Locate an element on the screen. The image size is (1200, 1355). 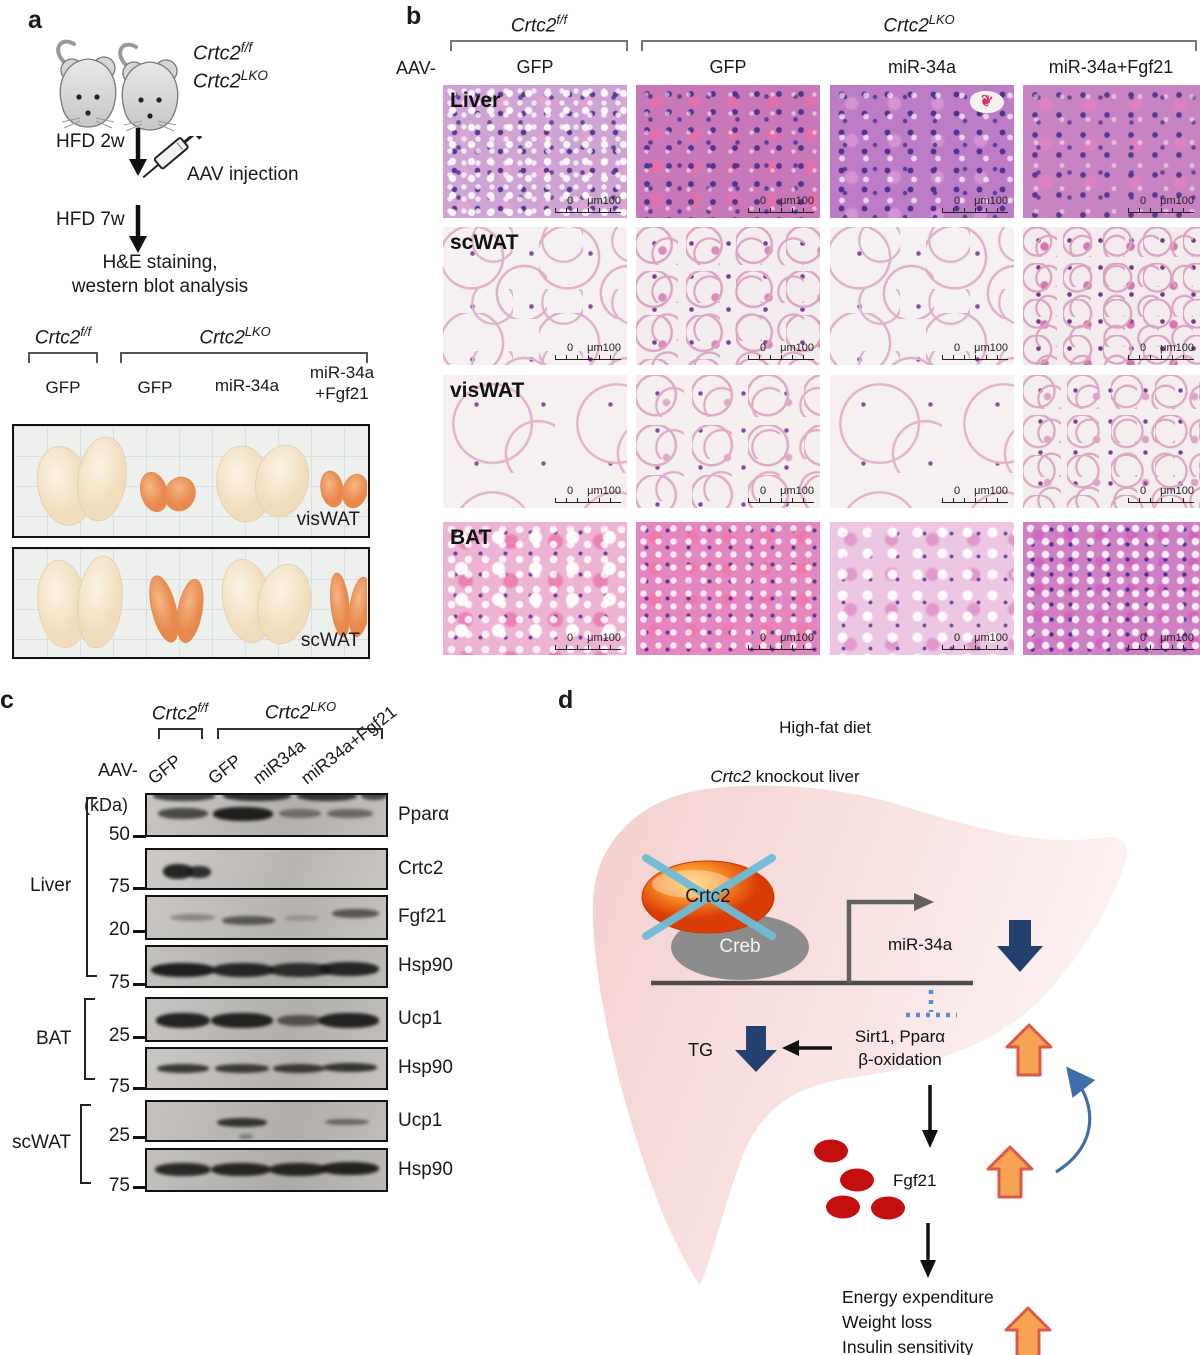
c-group-lko-label: Crtc2LKO is located at coordinates (300, 711).